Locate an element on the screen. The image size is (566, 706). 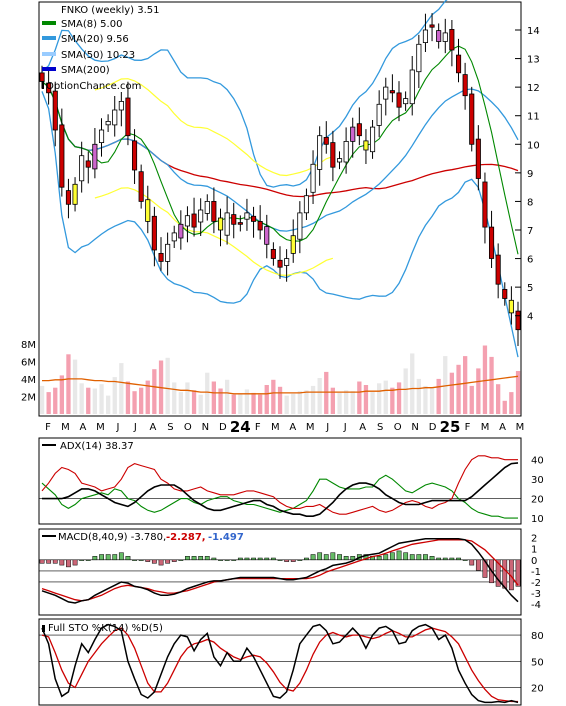
stoch-label: Full STO %K(14) %D(5) is located at coordinates (105, 628).